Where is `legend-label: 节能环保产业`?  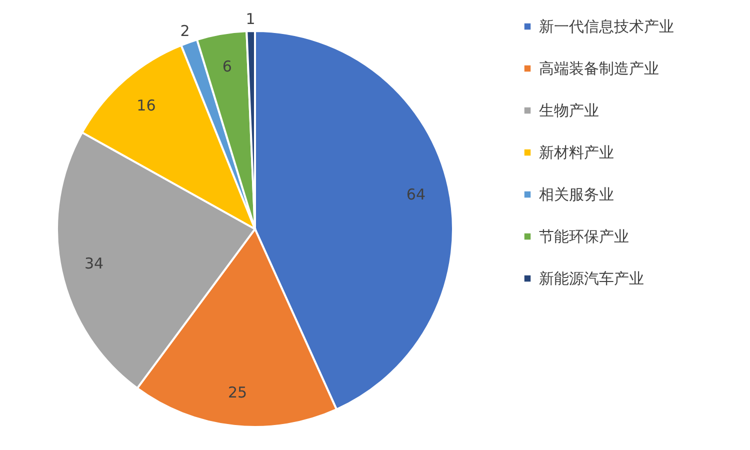 legend-label: 节能环保产业 is located at coordinates (584, 237).